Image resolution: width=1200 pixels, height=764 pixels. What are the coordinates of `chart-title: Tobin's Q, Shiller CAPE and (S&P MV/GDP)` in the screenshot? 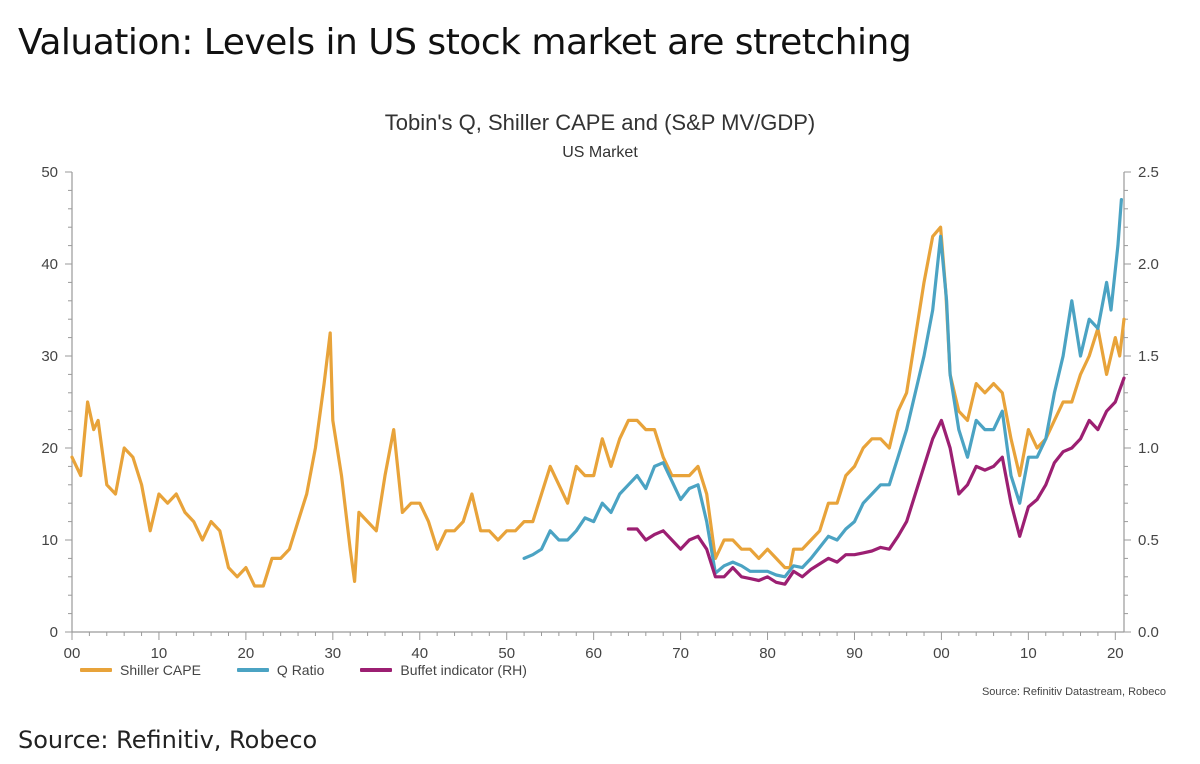 It's located at (600, 122).